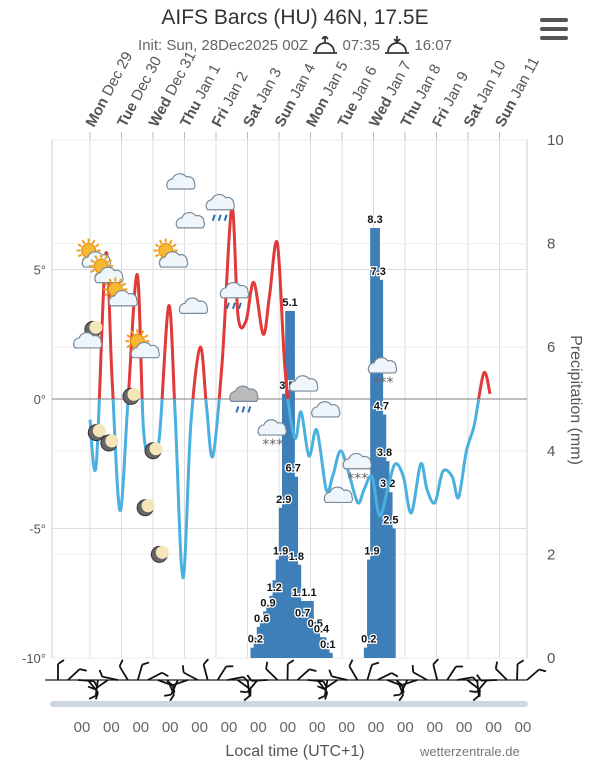 This screenshot has height=768, width=590. I want to click on precip-tick-label: 8, so click(551, 244).